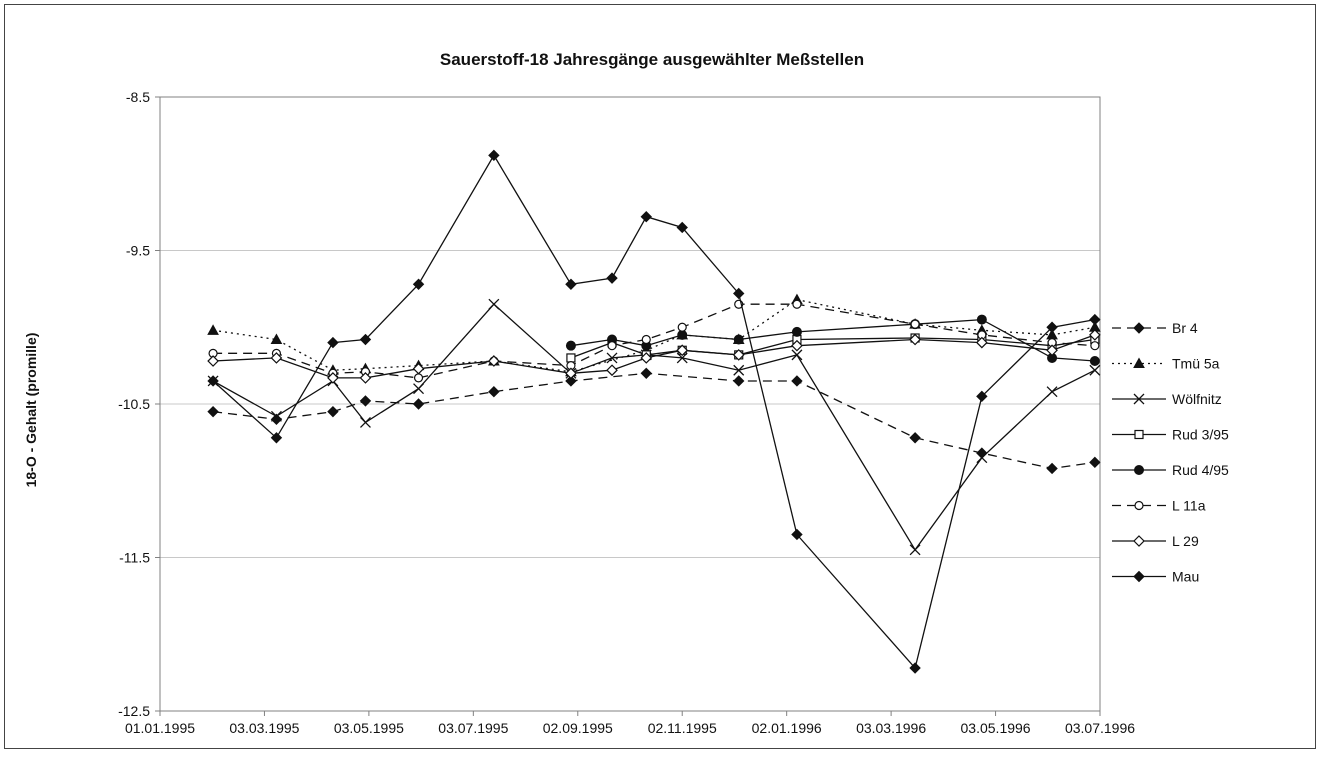  What do you see at coordinates (1200, 435) in the screenshot?
I see `legend-label: Rud 3/95` at bounding box center [1200, 435].